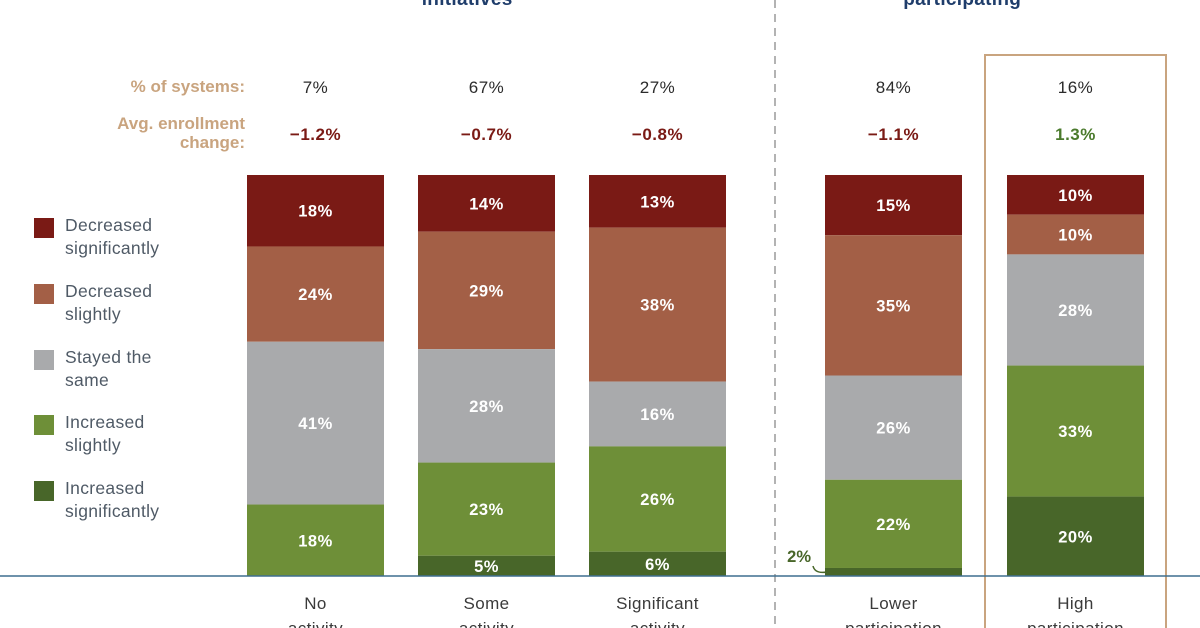 The height and width of the screenshot is (628, 1200). What do you see at coordinates (487, 87) in the screenshot?
I see `pct-systems-some-activity: 67%` at bounding box center [487, 87].